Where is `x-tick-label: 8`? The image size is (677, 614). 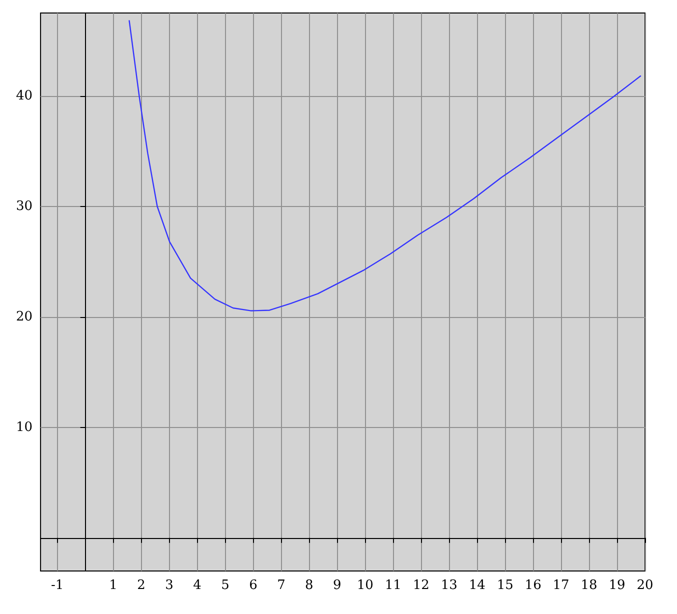
x-tick-label: 8 is located at coordinates (309, 585).